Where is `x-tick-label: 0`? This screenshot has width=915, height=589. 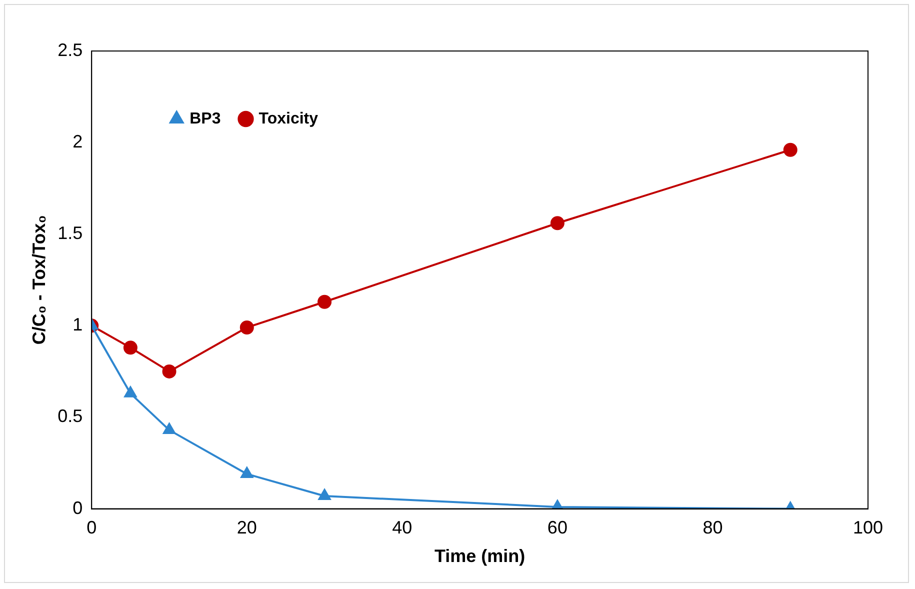 x-tick-label: 0 is located at coordinates (91, 528).